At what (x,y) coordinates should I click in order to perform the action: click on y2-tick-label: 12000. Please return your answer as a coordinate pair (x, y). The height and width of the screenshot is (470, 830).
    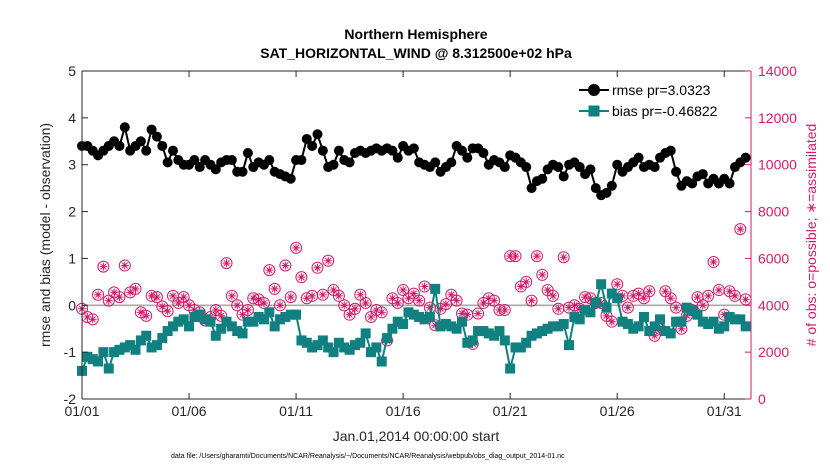
    Looking at the image, I should click on (777, 118).